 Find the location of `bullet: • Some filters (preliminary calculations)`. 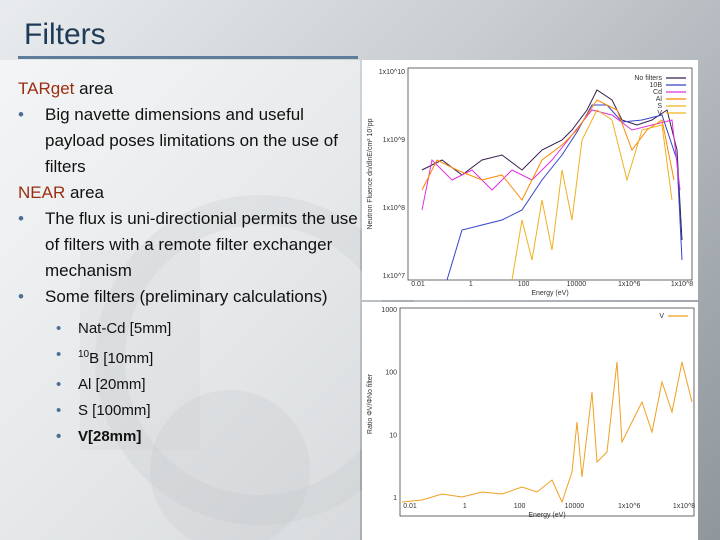

bullet: • Some filters (preliminary calculations) is located at coordinates (173, 296).